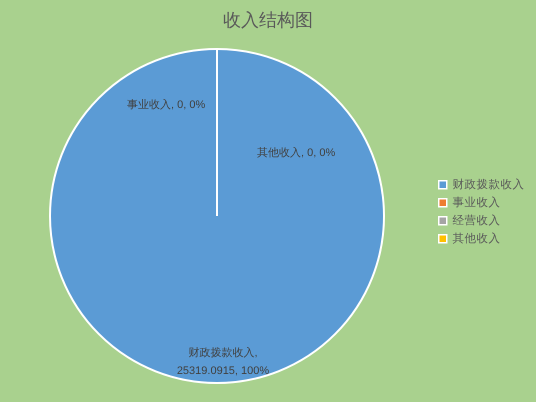  I want to click on text: 其他收入, 0, 0%, so click(296, 153).